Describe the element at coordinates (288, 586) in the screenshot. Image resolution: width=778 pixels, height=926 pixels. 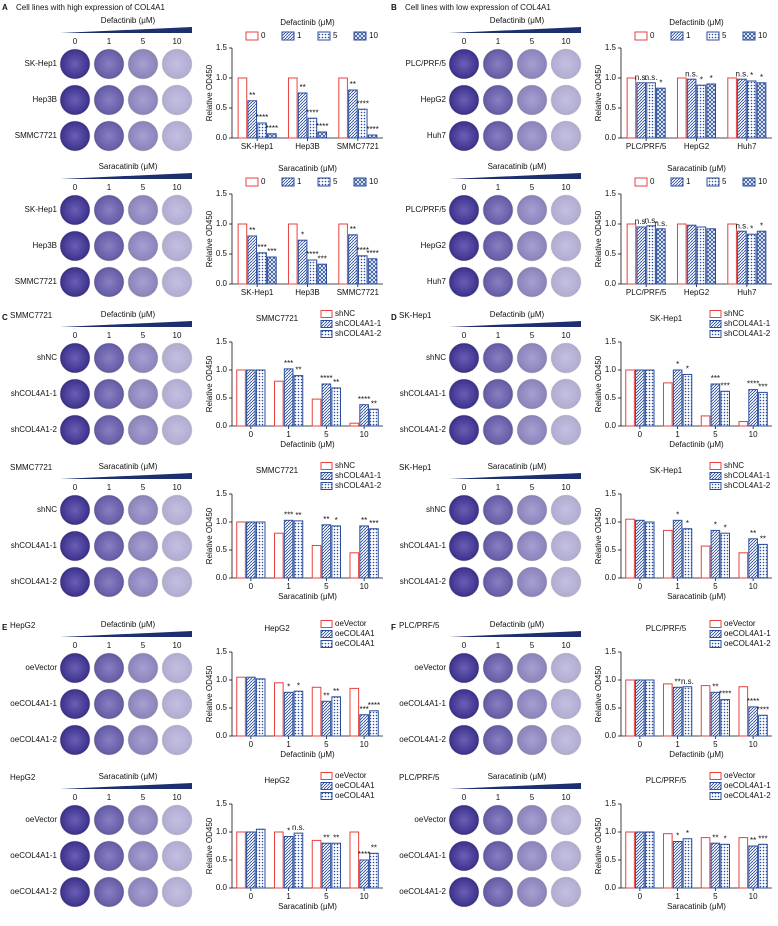
I see `x-tick-label: 1` at that location.